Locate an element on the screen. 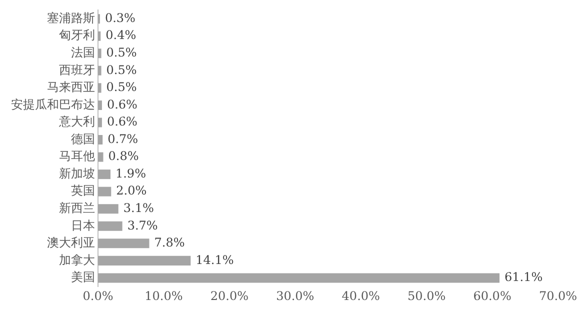  y-tick-label: 加拿大 is located at coordinates (77, 259).